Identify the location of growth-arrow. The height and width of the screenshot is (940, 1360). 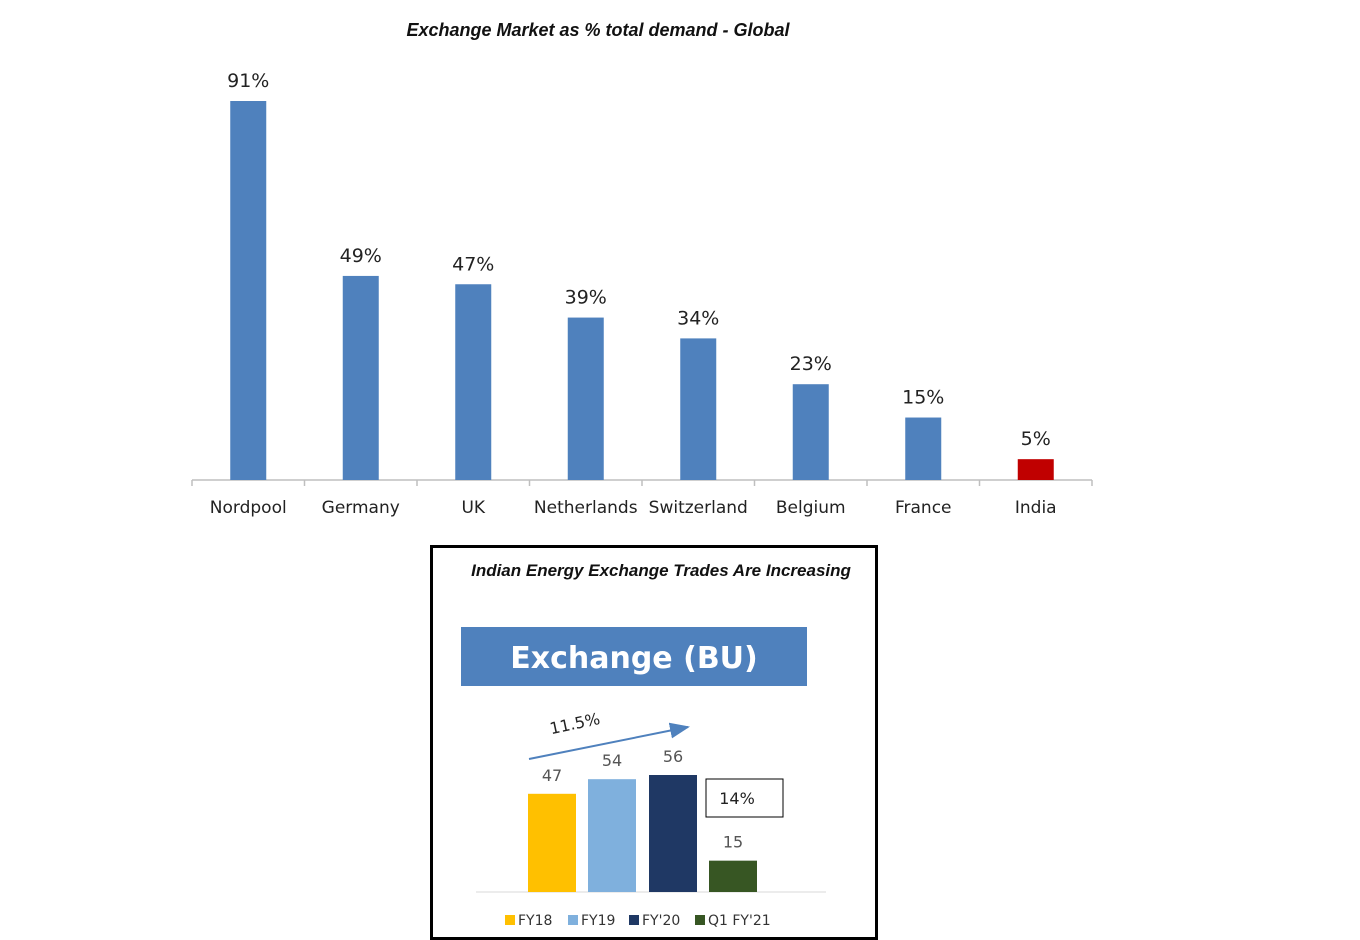
(609, 741).